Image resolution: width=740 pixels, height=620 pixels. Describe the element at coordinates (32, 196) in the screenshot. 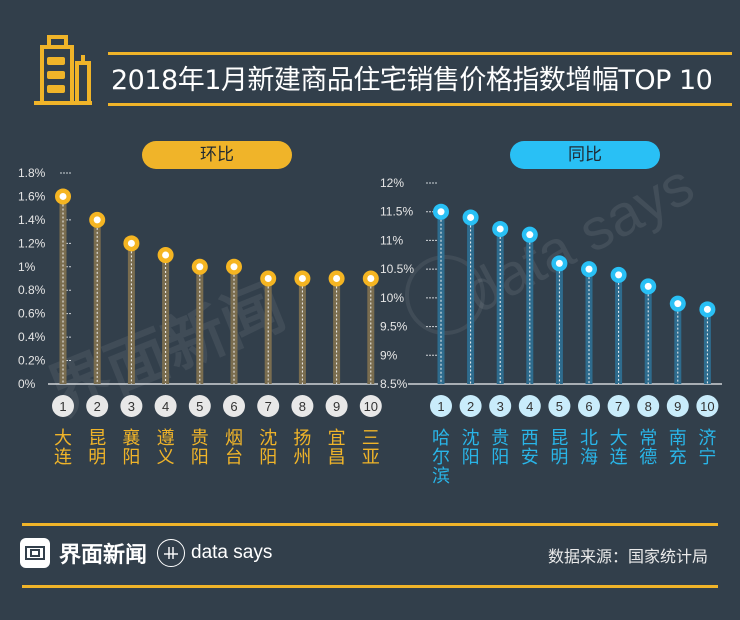

I see `y-tick-label: 1.6%` at that location.